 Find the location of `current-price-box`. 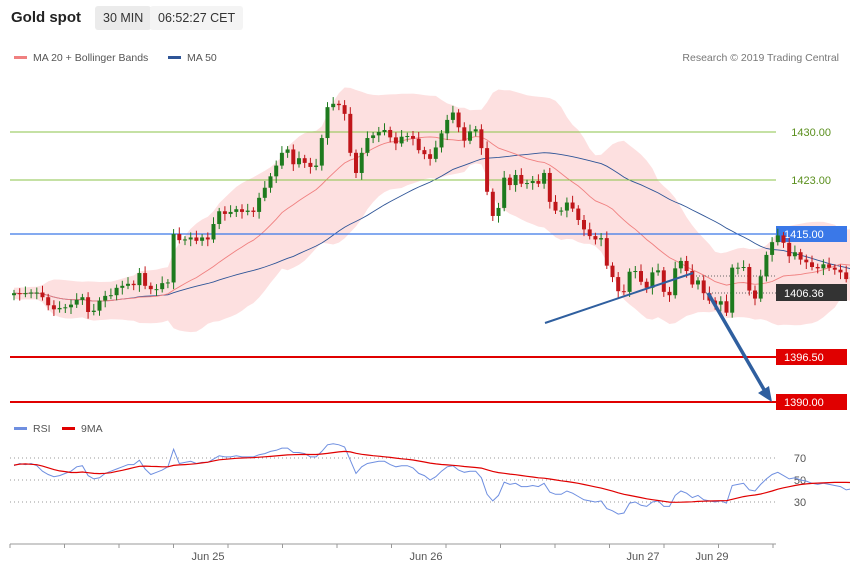

current-price-box is located at coordinates (811, 292).